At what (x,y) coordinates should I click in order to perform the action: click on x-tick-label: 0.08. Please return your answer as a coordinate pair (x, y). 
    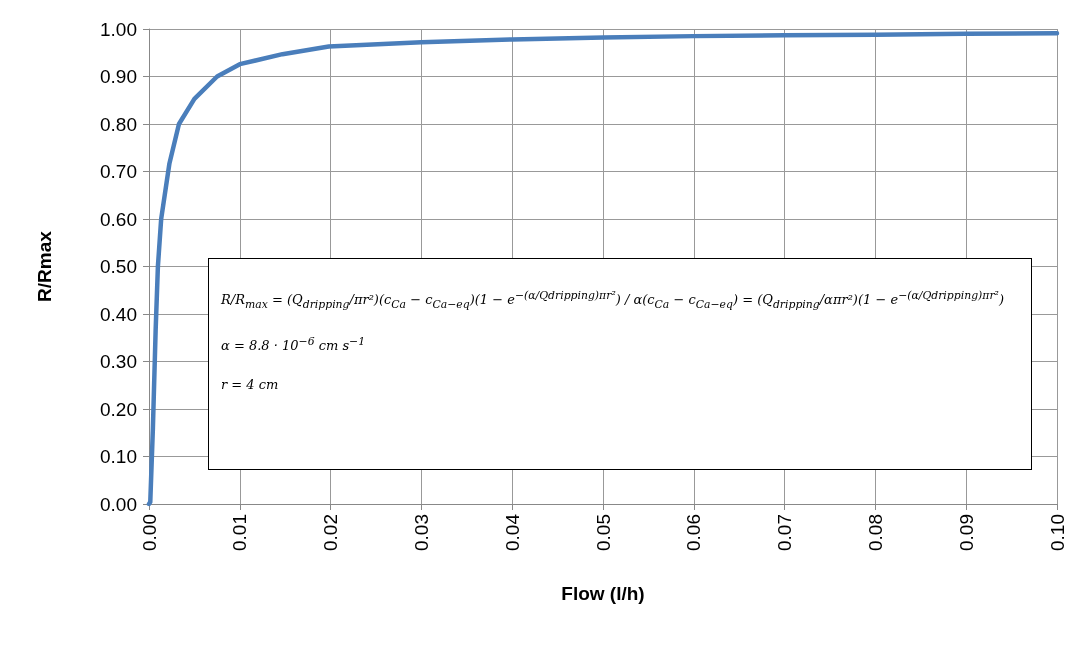
    Looking at the image, I should click on (875, 532).